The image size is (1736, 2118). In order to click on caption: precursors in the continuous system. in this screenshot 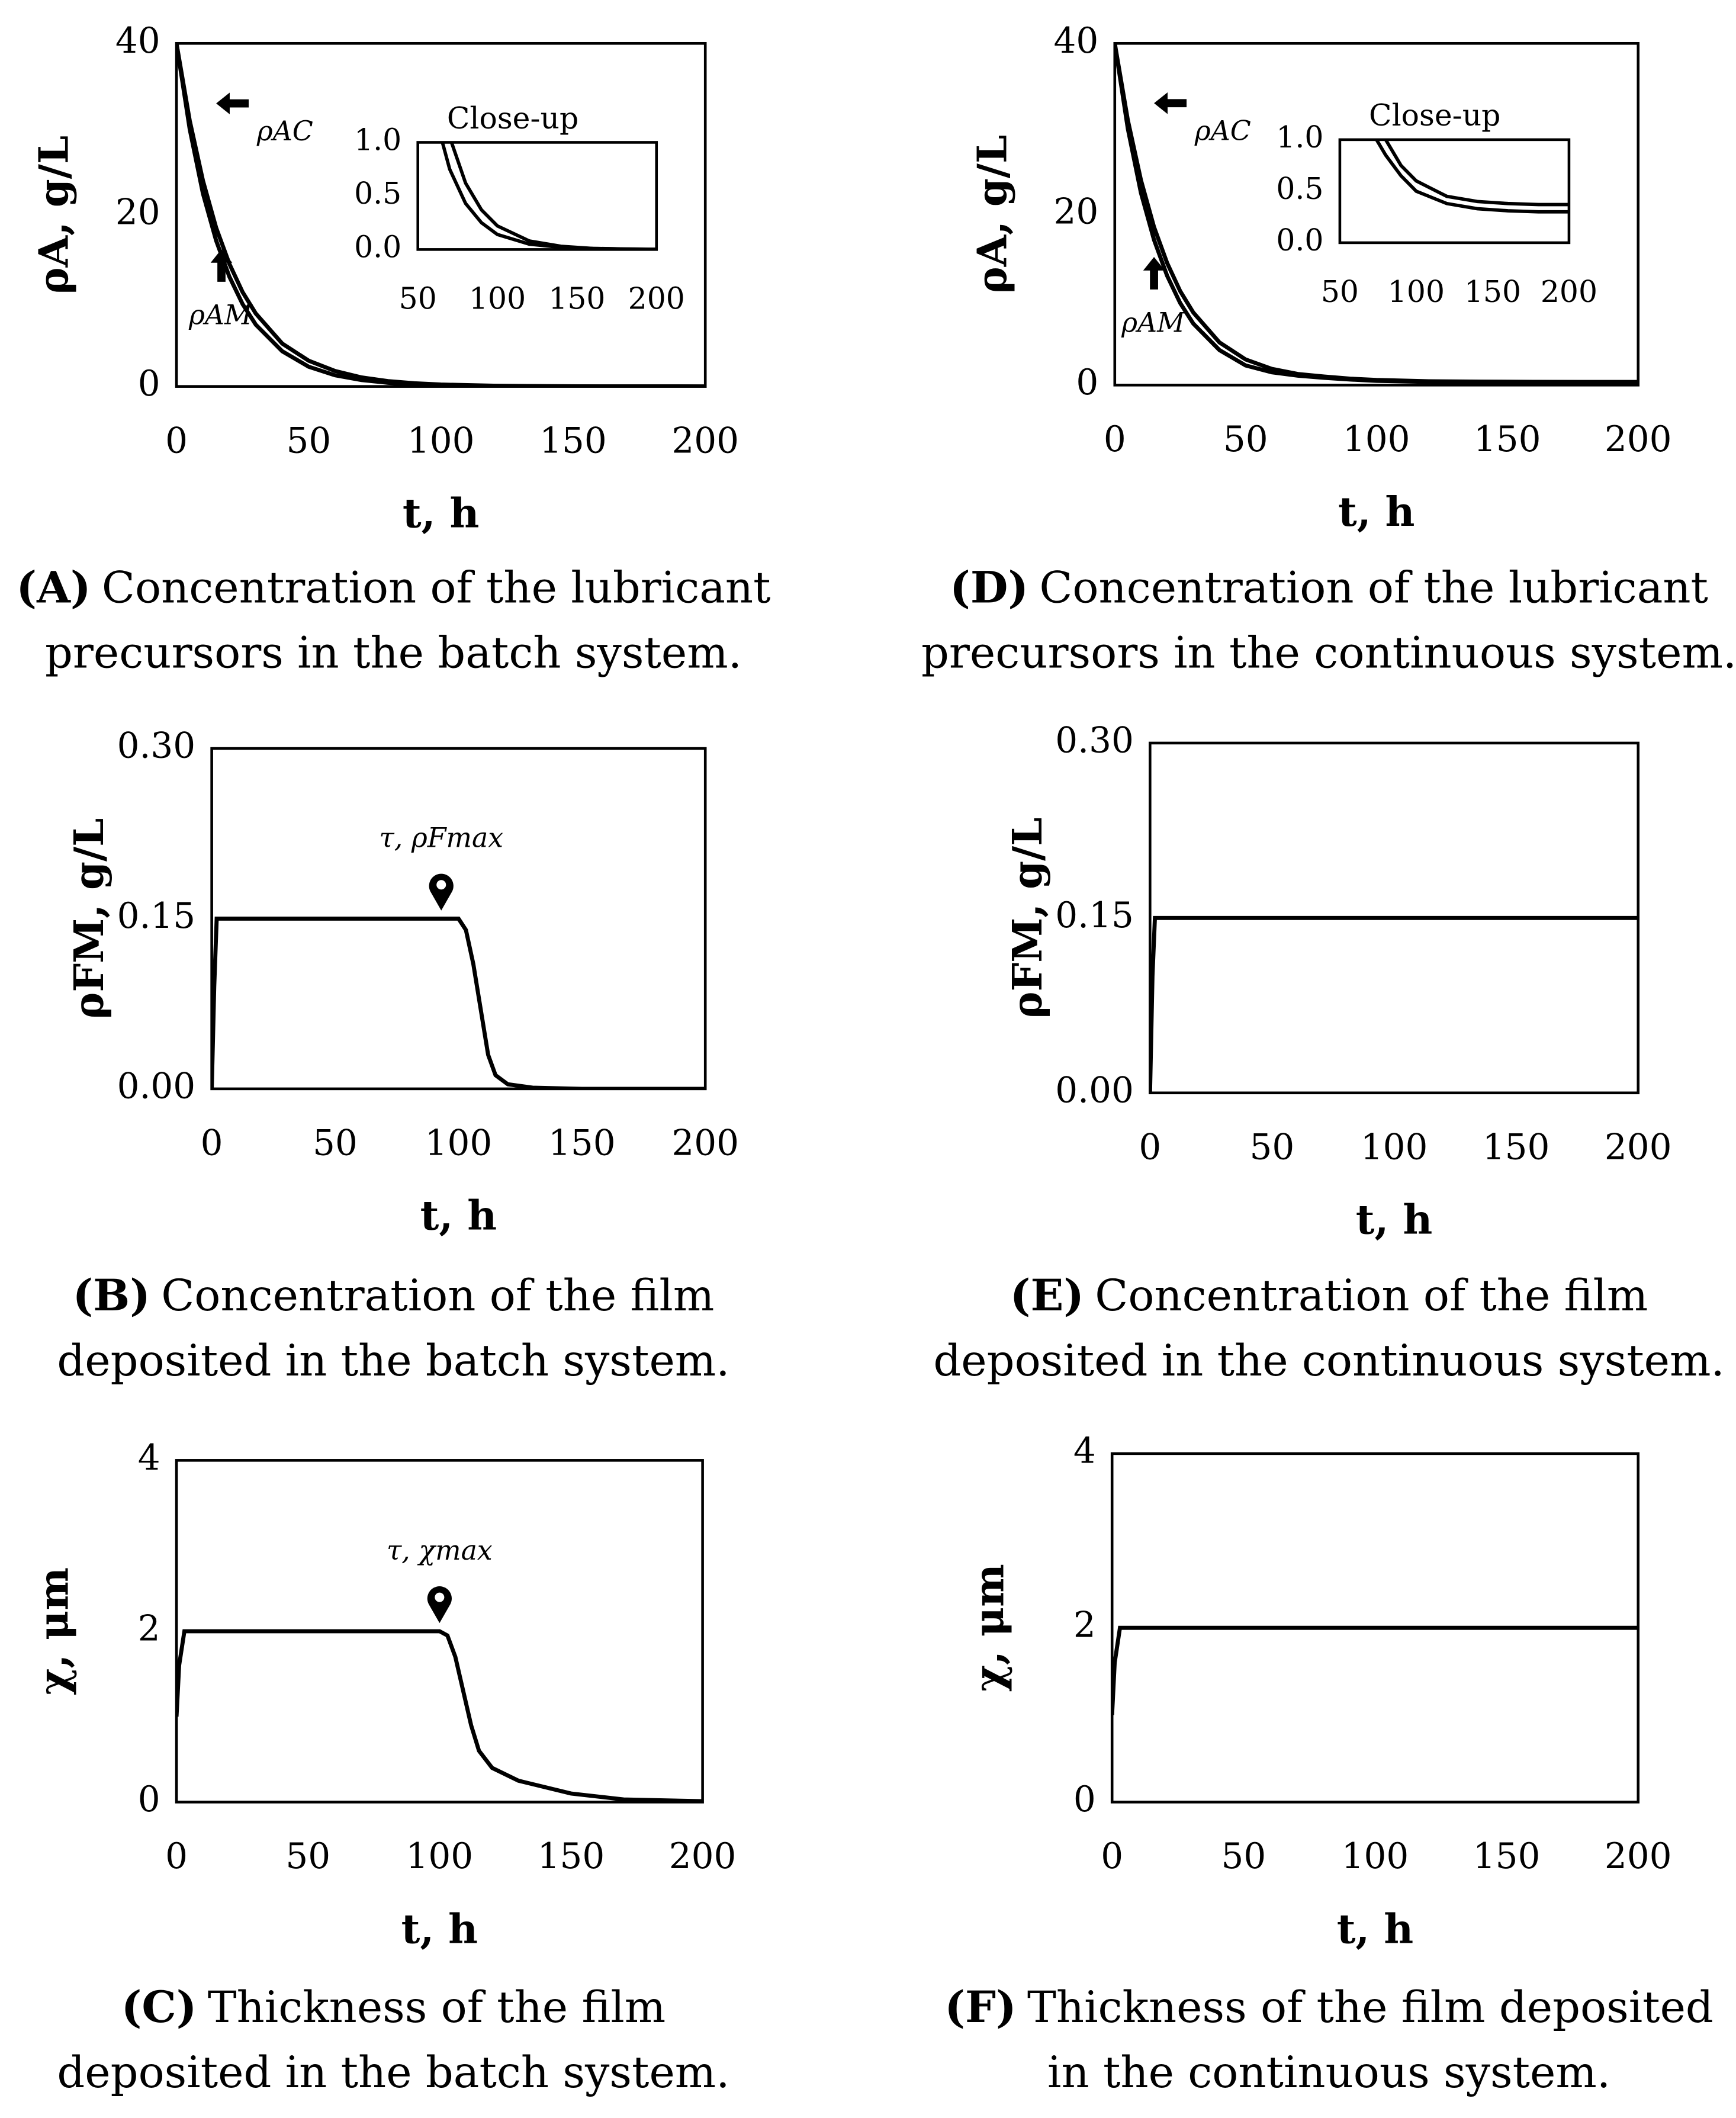, I will do `click(1328, 653)`.